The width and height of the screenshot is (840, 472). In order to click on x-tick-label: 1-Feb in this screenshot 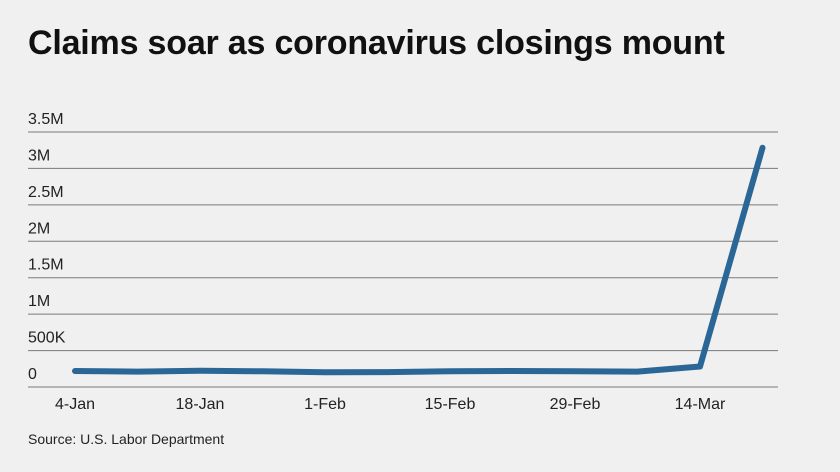, I will do `click(325, 404)`.